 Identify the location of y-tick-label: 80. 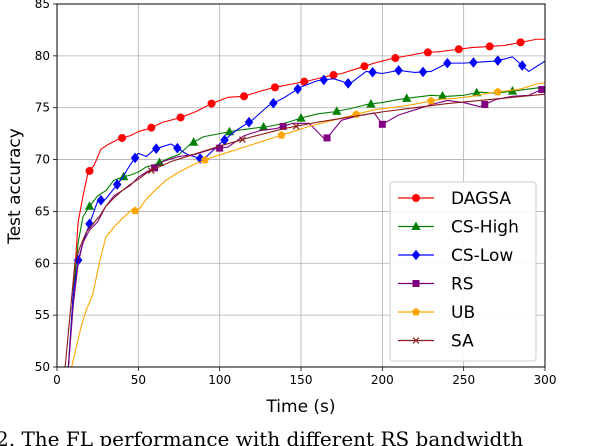
(42, 56).